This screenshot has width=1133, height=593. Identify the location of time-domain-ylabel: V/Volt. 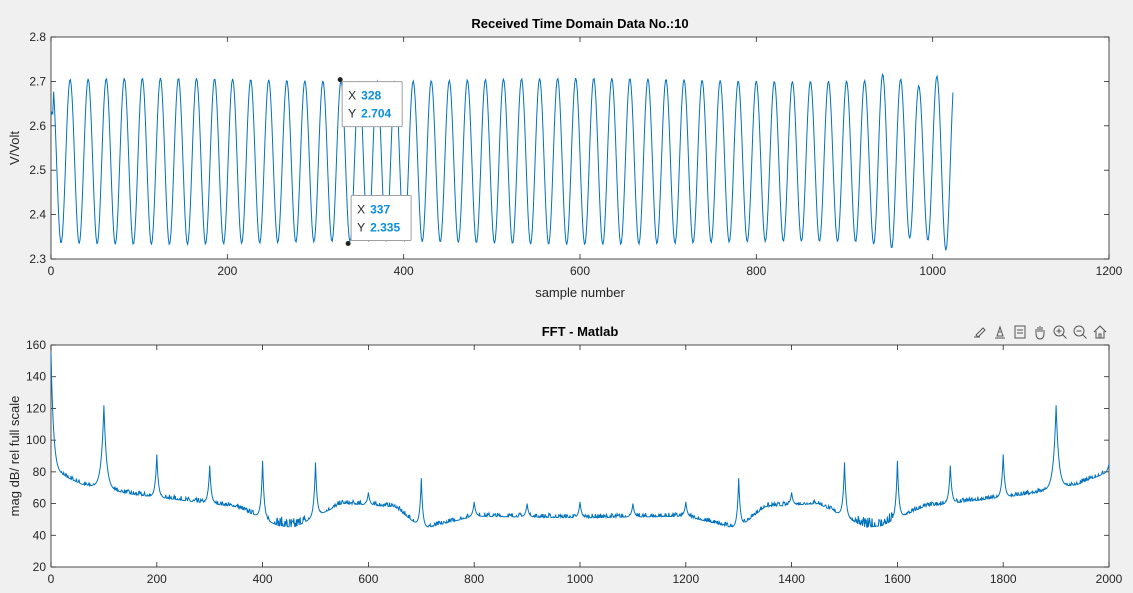
(14, 148).